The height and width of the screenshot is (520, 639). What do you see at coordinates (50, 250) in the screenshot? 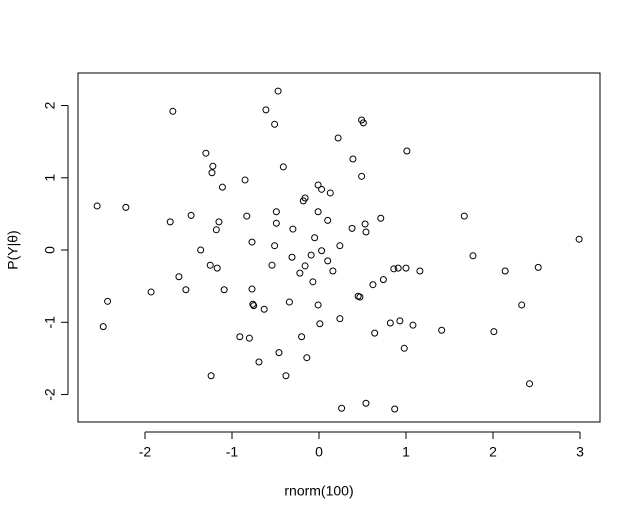
I see `y-tick-label: 0` at bounding box center [50, 250].